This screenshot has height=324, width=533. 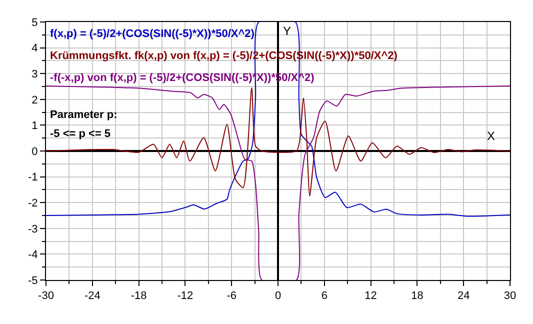 I want to click on y-axis-title: Y, so click(x=287, y=31).